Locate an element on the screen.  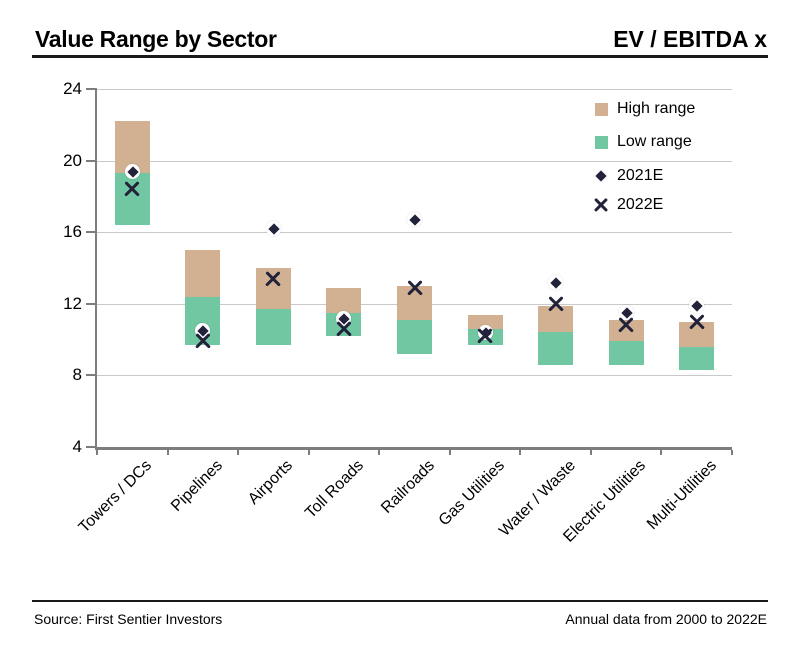
x-category-label: Railroads is located at coordinates (407, 487).